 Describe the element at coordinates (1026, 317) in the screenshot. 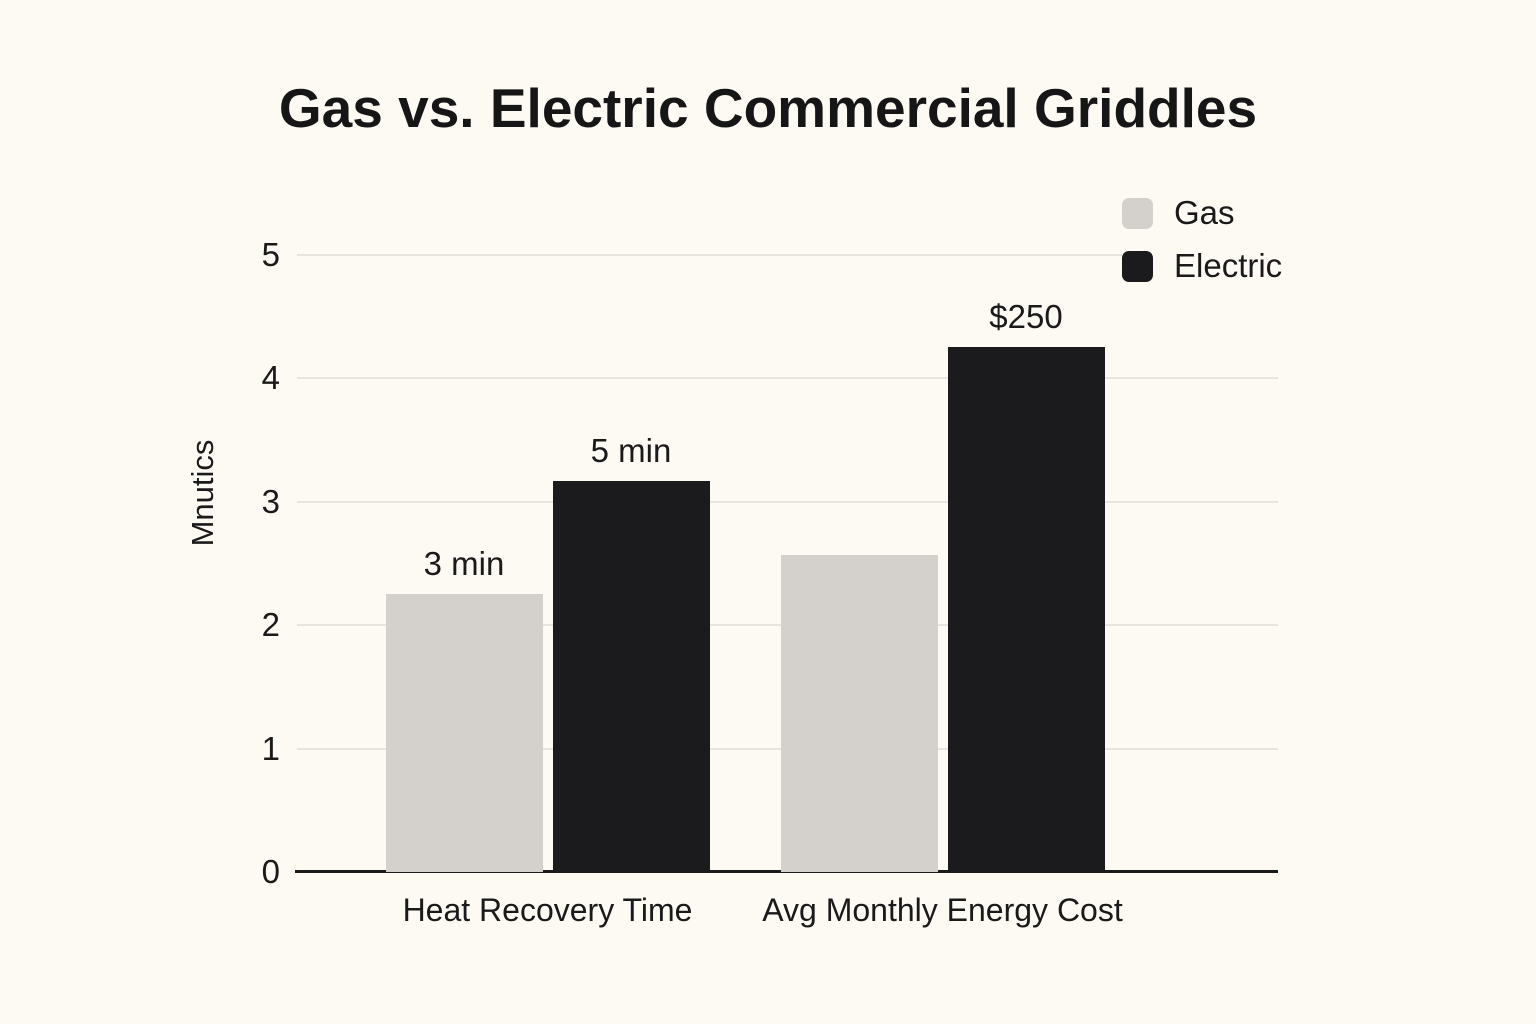

I see `bar-value-label: $250` at that location.